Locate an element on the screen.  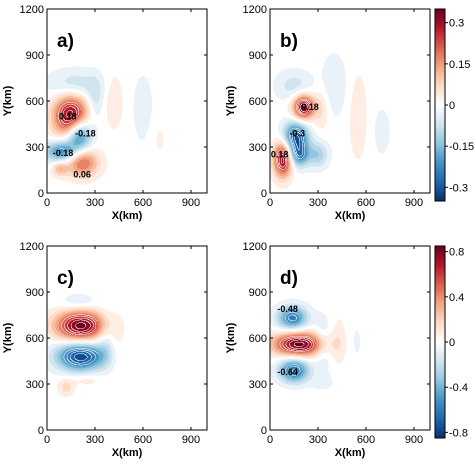
x-tick-label-a: 600 is located at coordinates (143, 203).